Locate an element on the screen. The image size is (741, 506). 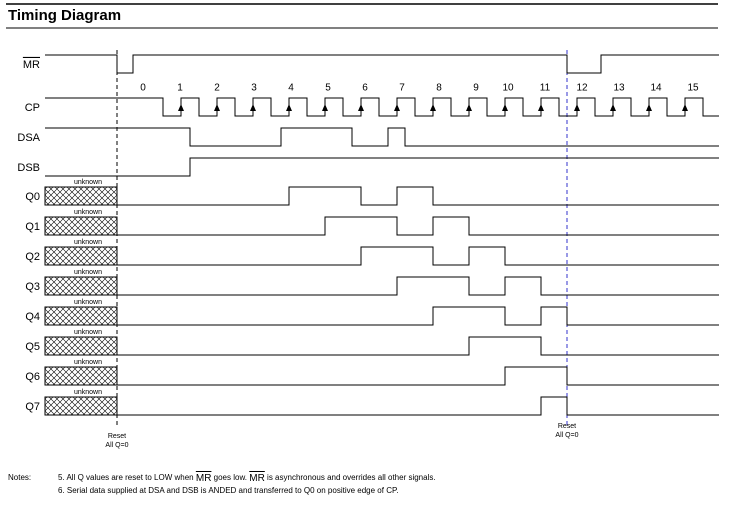
notes-label: Notes: is located at coordinates (19, 477).